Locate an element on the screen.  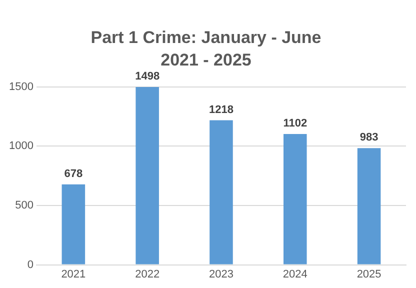
x-tick-label: 2021 is located at coordinates (73, 274).